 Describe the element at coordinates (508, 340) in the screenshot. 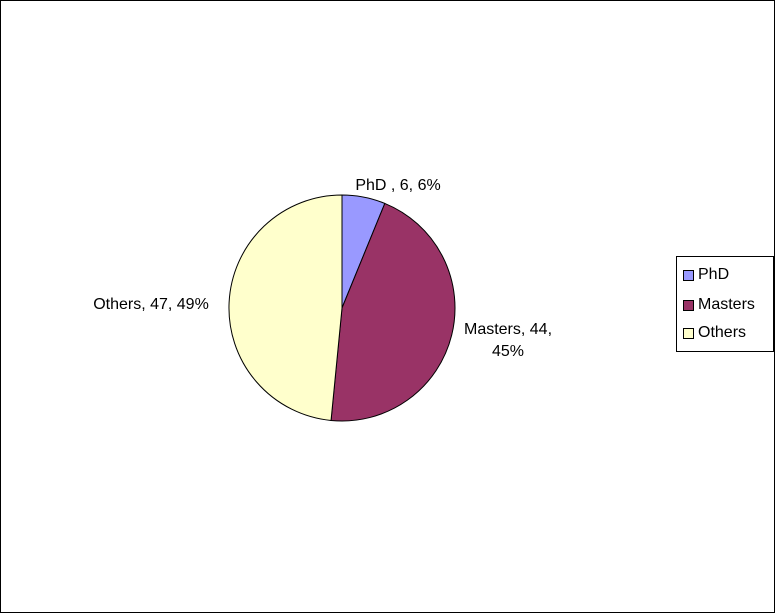

I see `data-label-masters: Masters, 44, 45%` at that location.